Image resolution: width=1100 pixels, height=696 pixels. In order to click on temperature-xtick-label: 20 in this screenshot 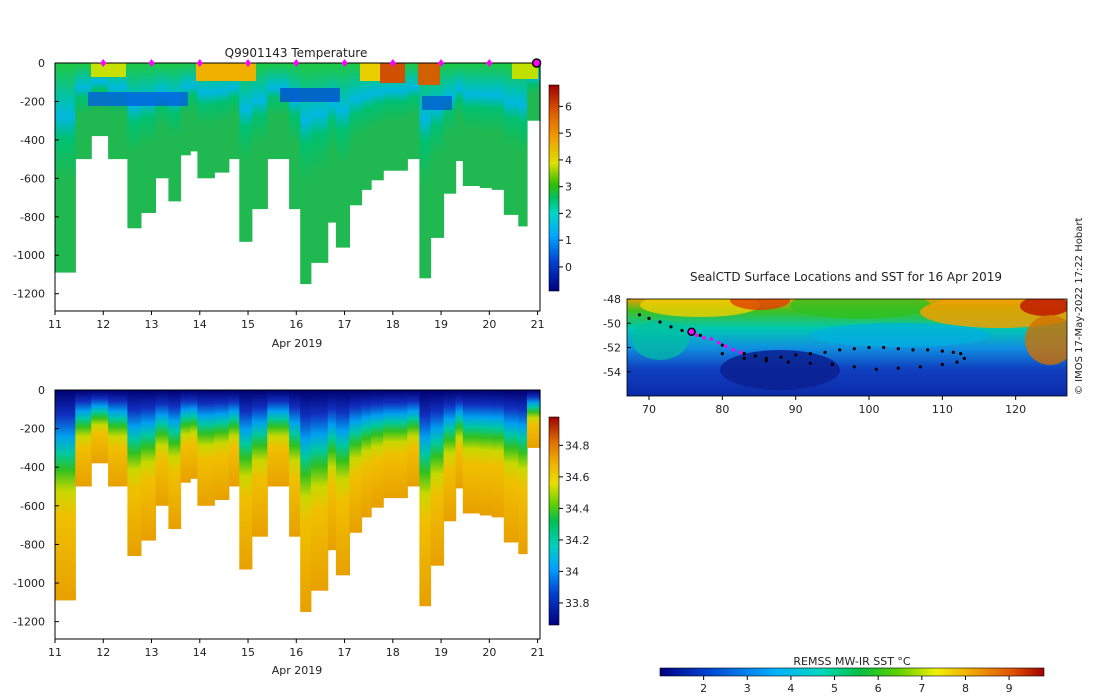, I will do `click(489, 324)`.